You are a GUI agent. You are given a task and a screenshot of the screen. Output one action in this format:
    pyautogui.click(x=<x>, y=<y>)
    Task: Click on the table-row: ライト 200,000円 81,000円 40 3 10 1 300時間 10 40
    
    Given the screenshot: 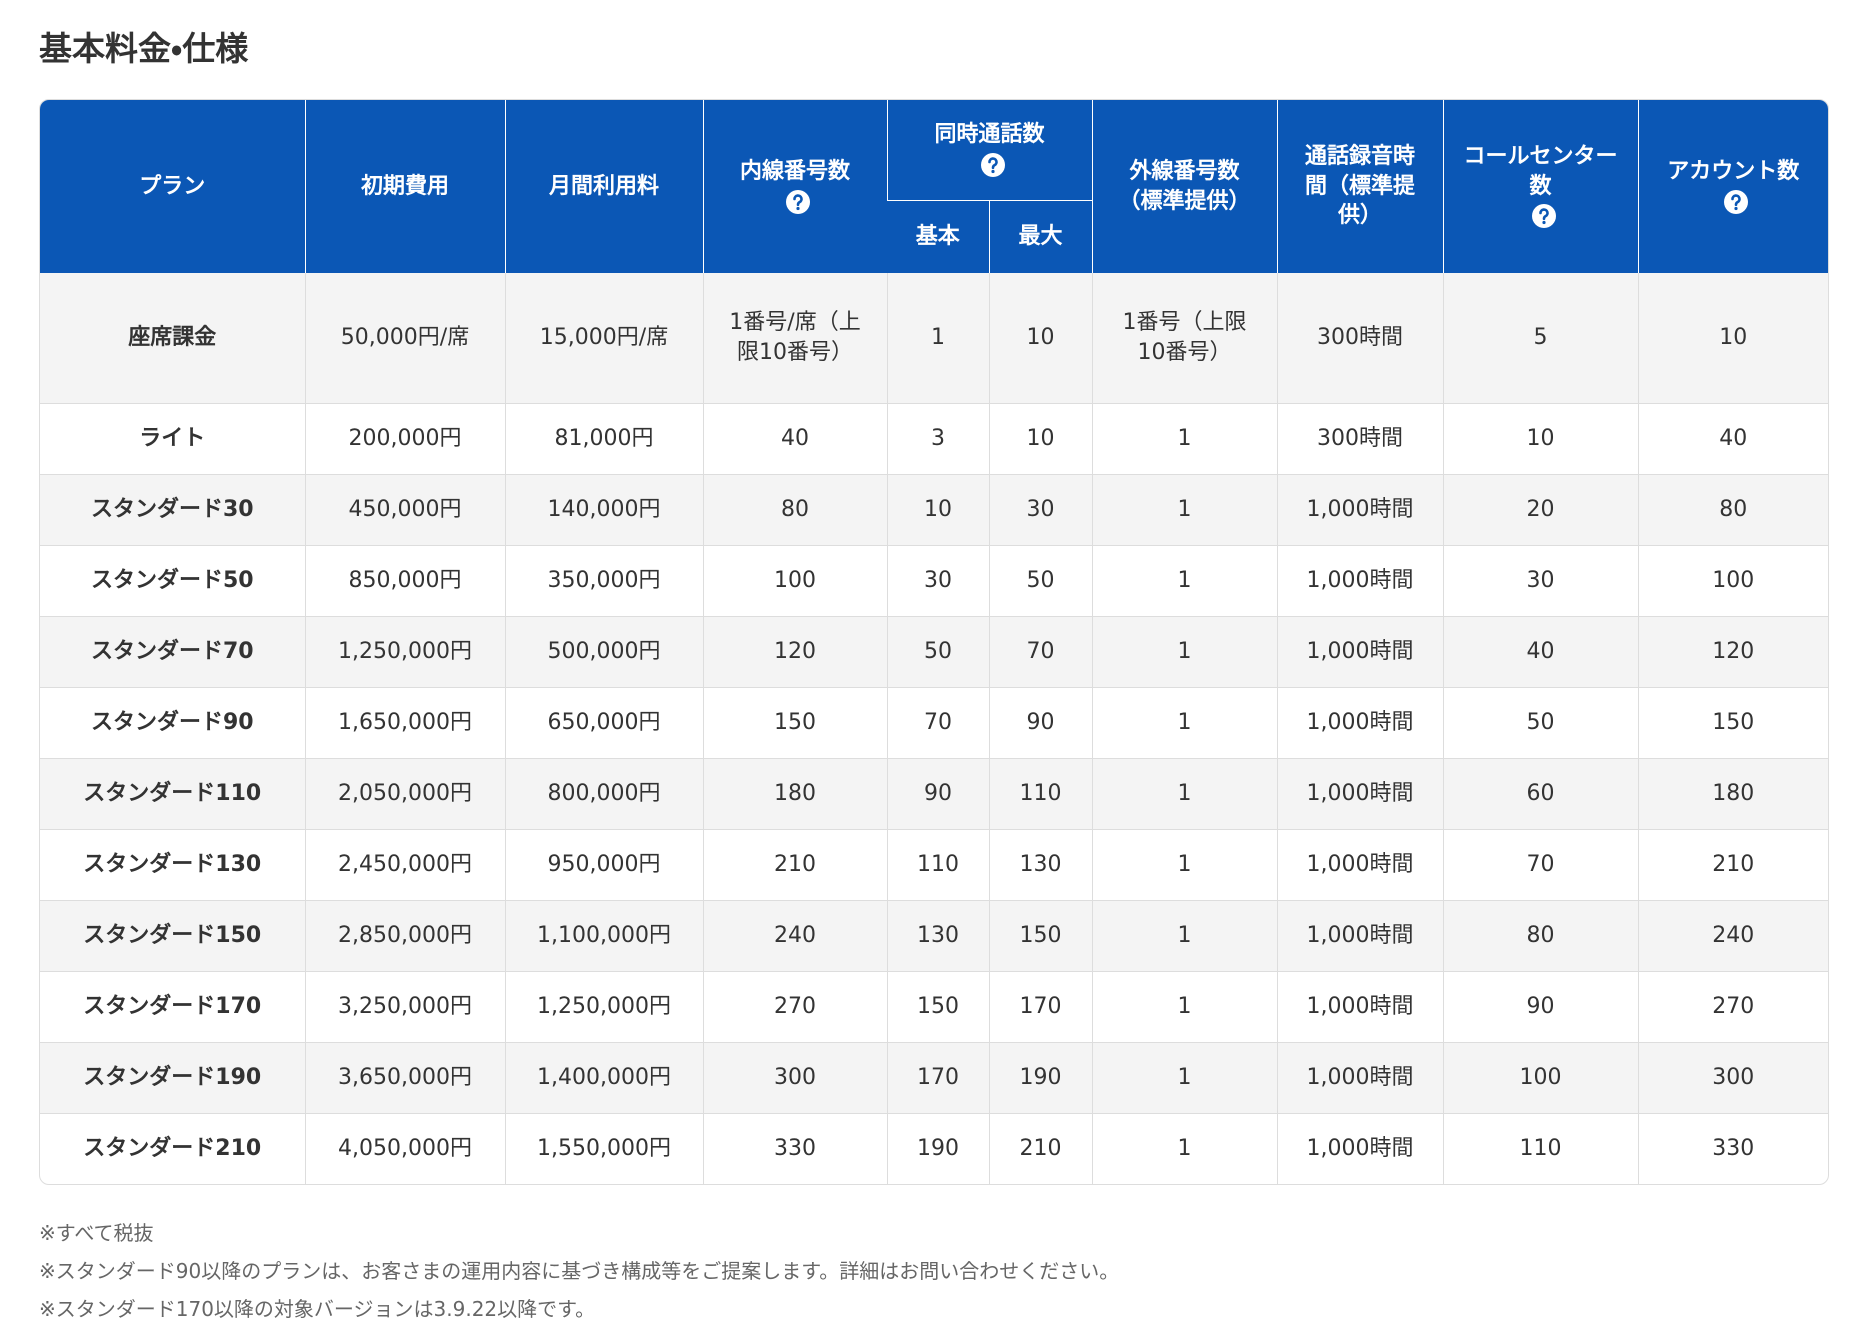 What is the action you would take?
    pyautogui.click(x=934, y=439)
    